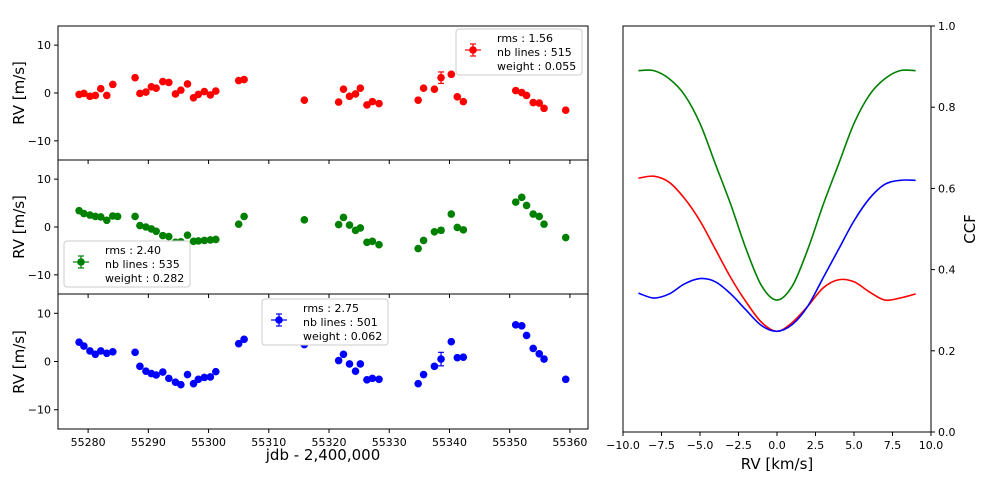 The height and width of the screenshot is (491, 981). I want to click on xtick-label: 0.0, so click(777, 445).